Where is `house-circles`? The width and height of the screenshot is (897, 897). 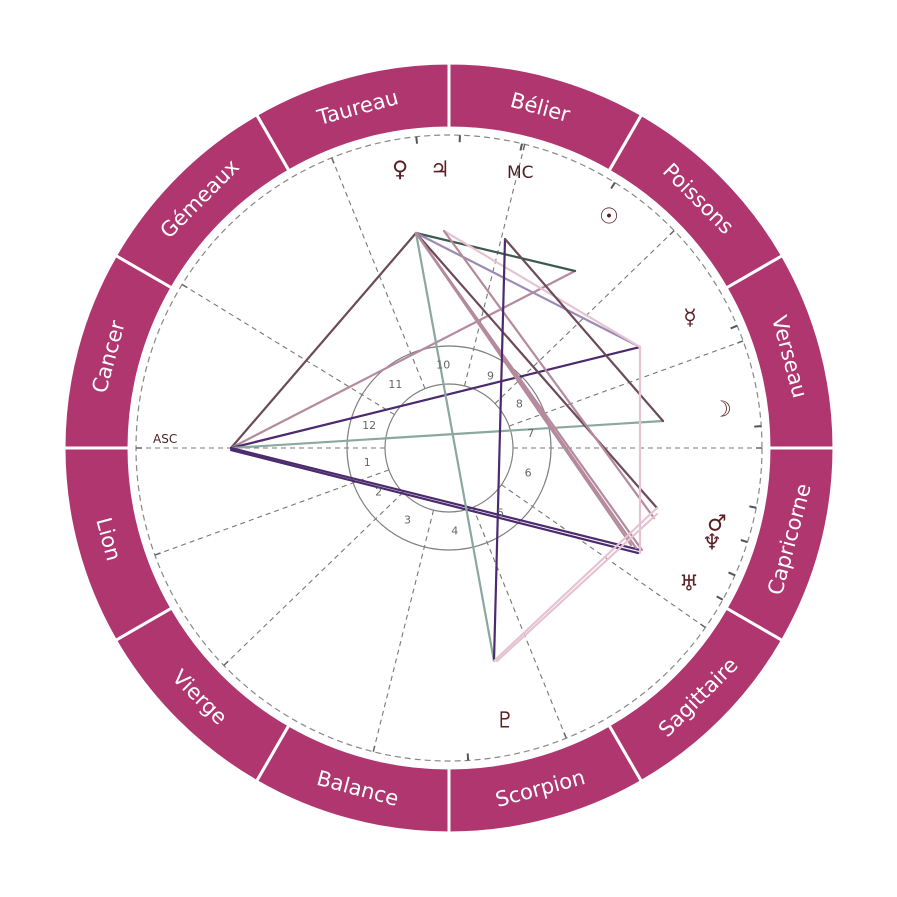 house-circles is located at coordinates (449, 448).